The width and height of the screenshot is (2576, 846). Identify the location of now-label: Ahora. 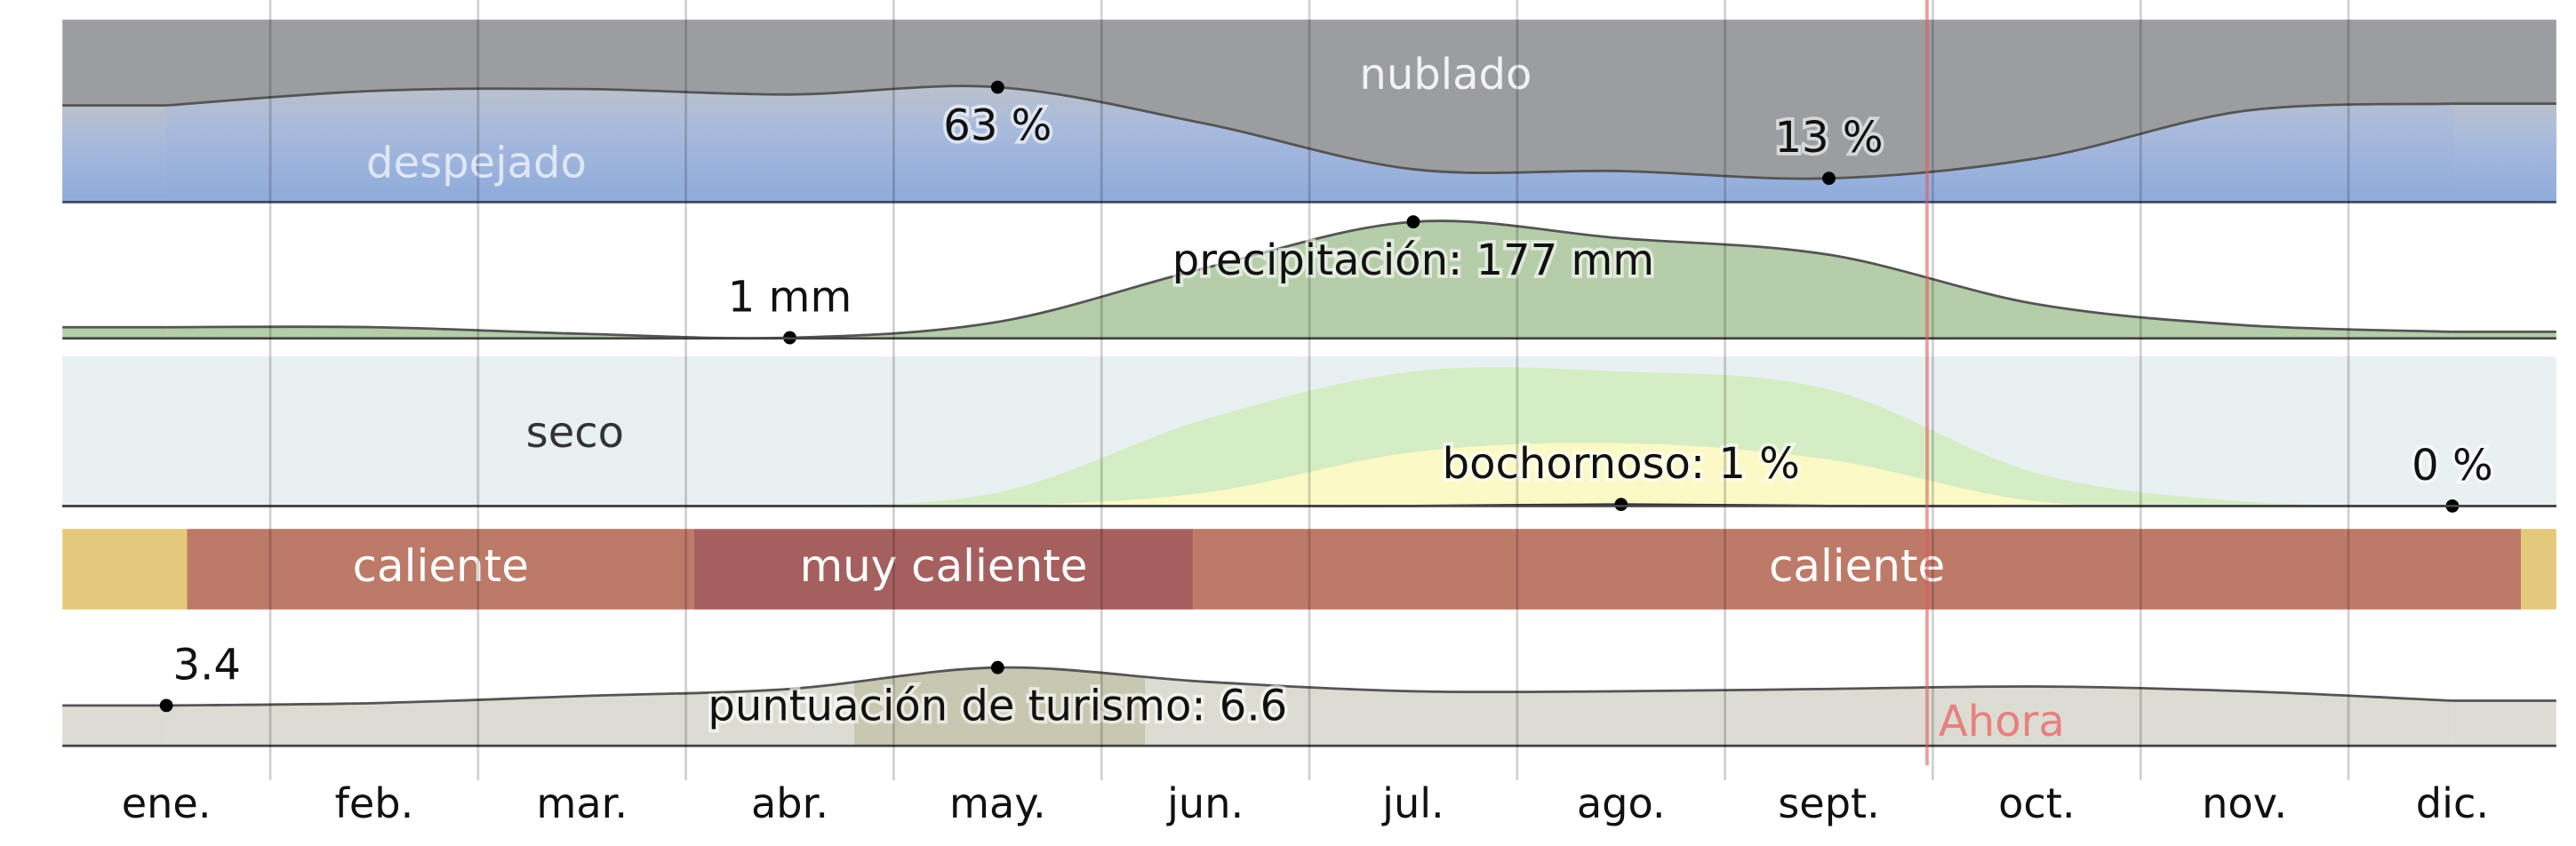
(2002, 721).